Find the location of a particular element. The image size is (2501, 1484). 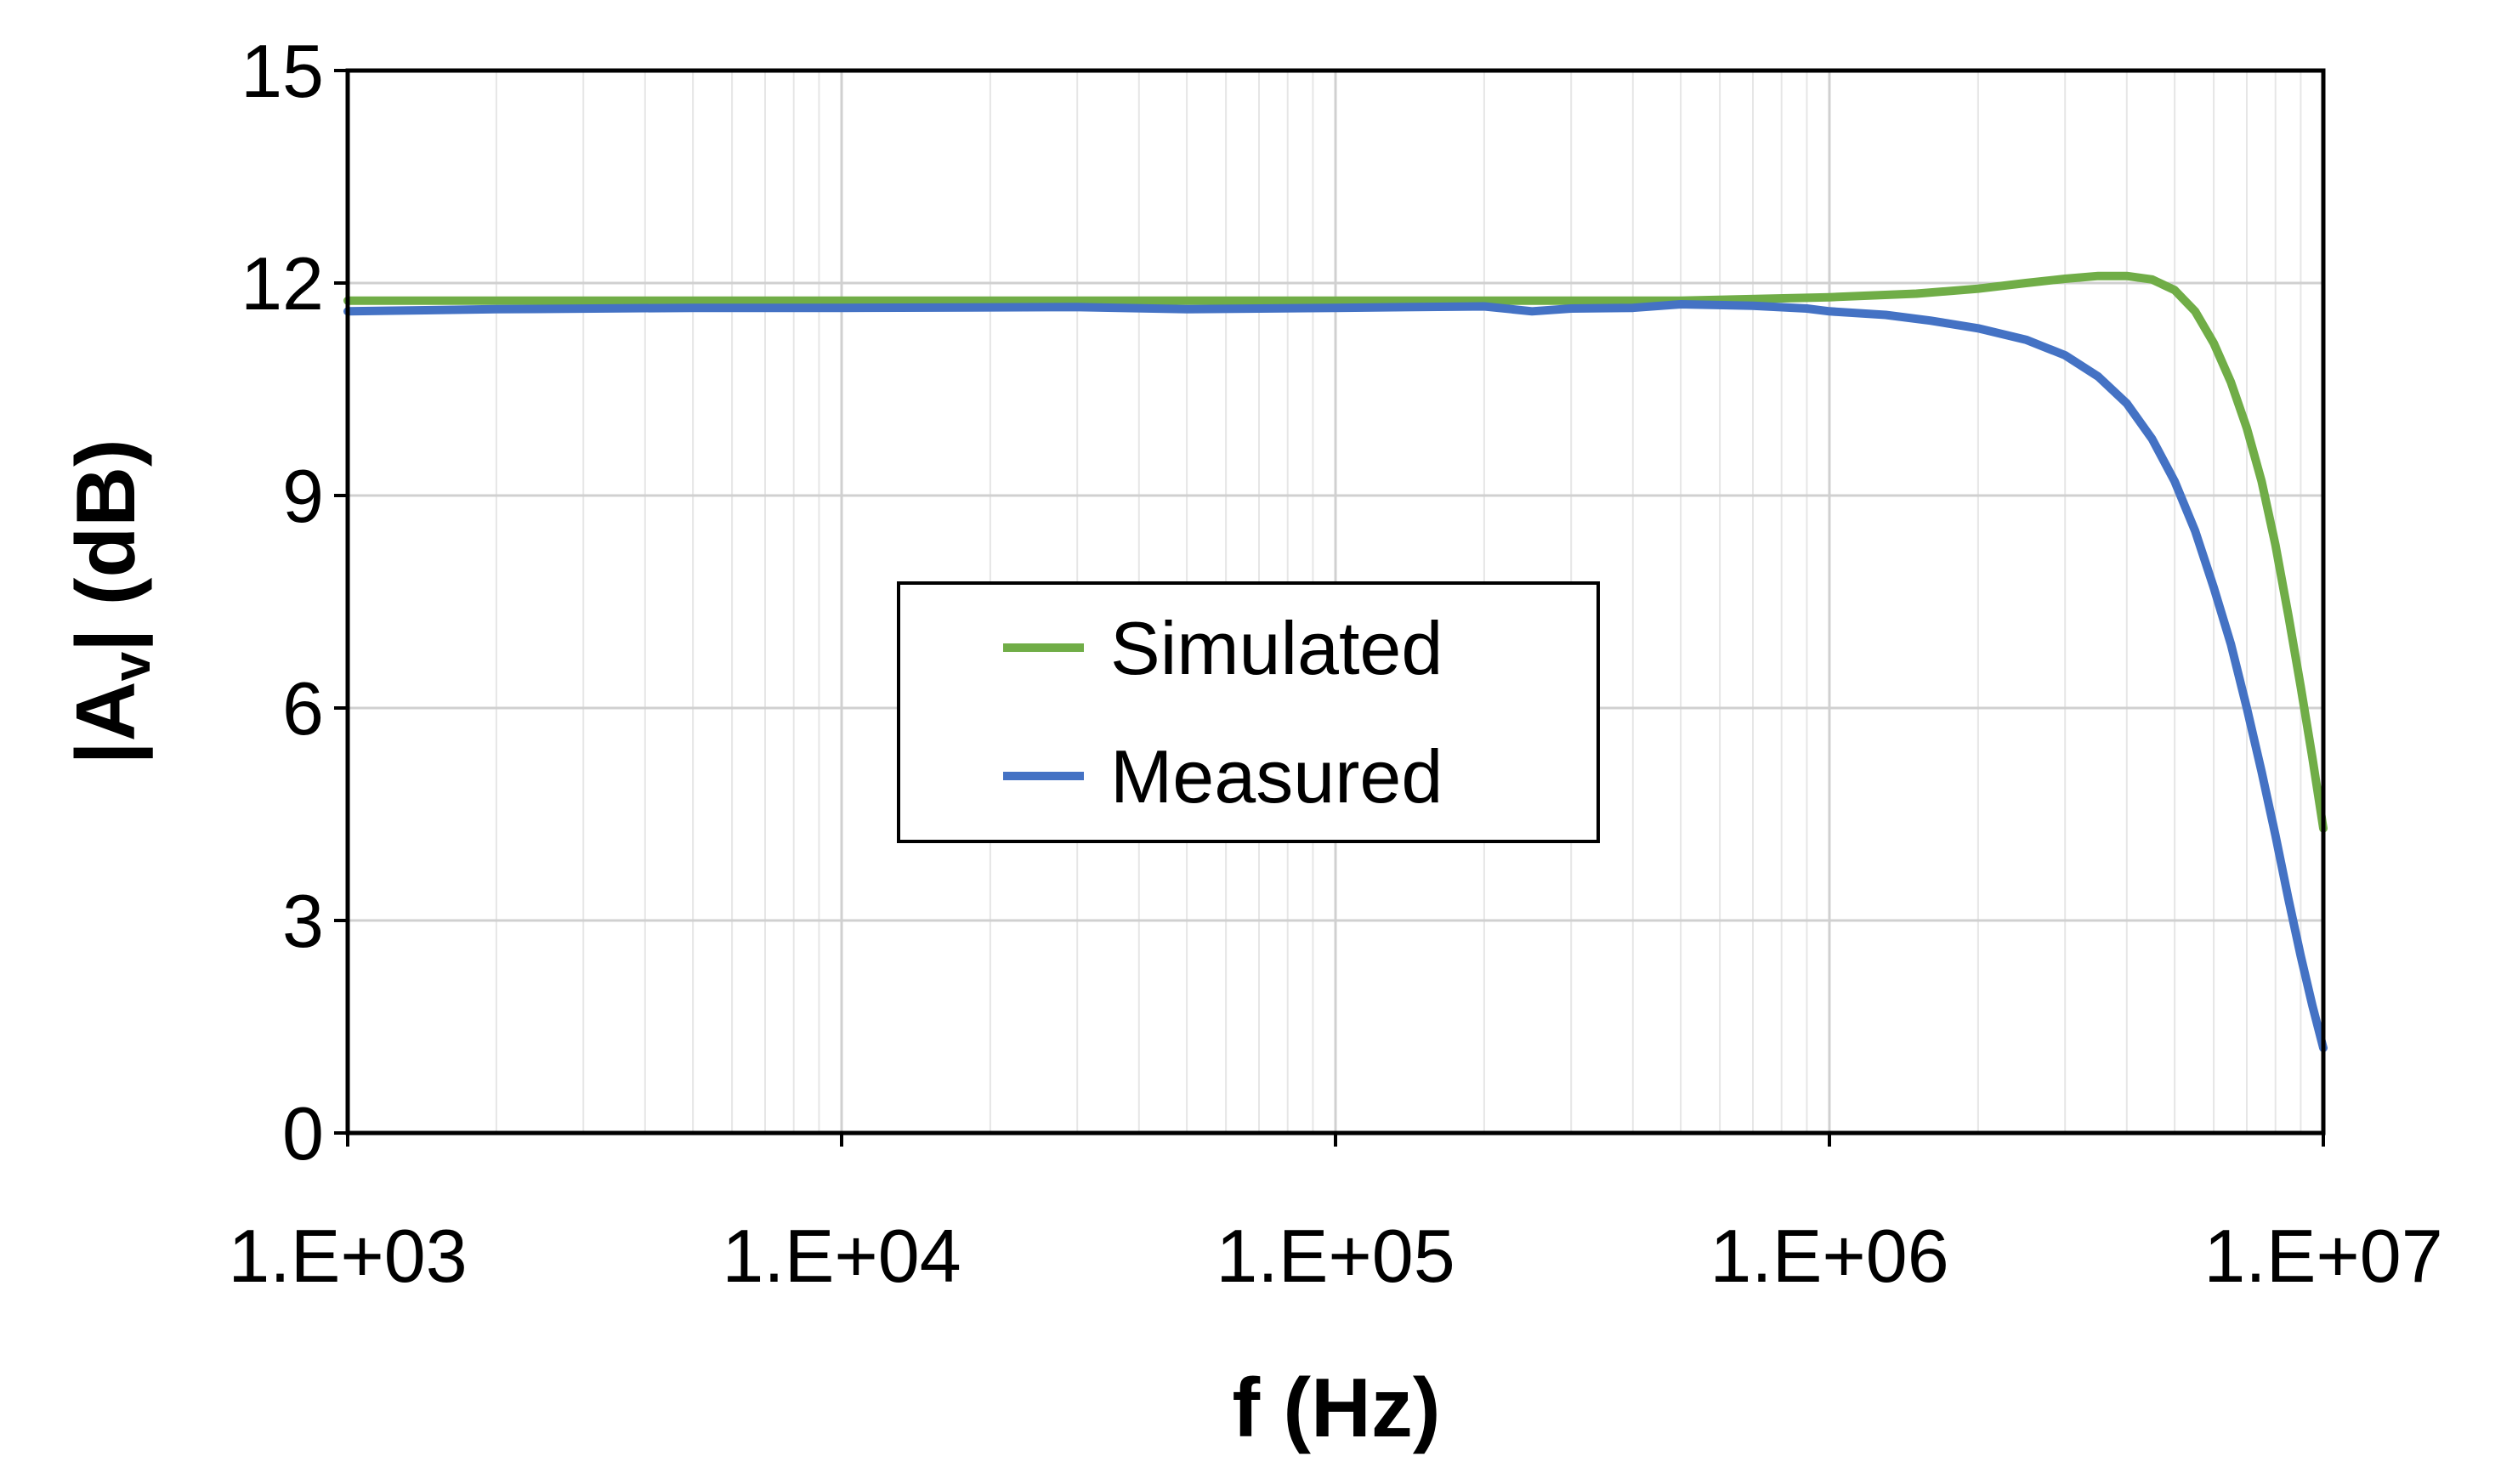

y-axis-title-end: | (dB) is located at coordinates (107, 545).